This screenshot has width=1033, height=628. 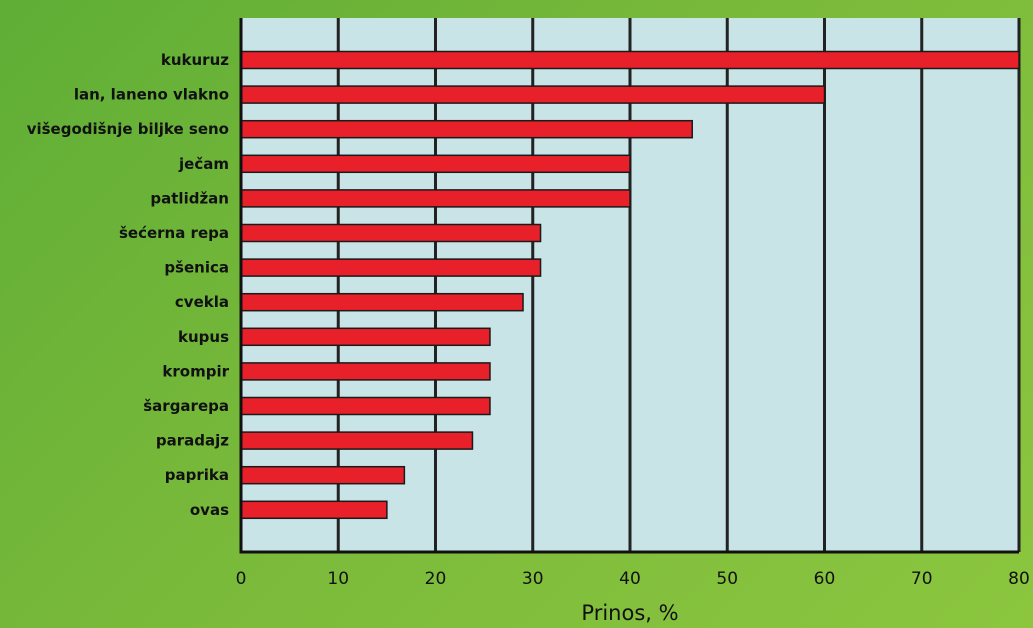 I want to click on category-label: ovas, so click(x=209, y=510).